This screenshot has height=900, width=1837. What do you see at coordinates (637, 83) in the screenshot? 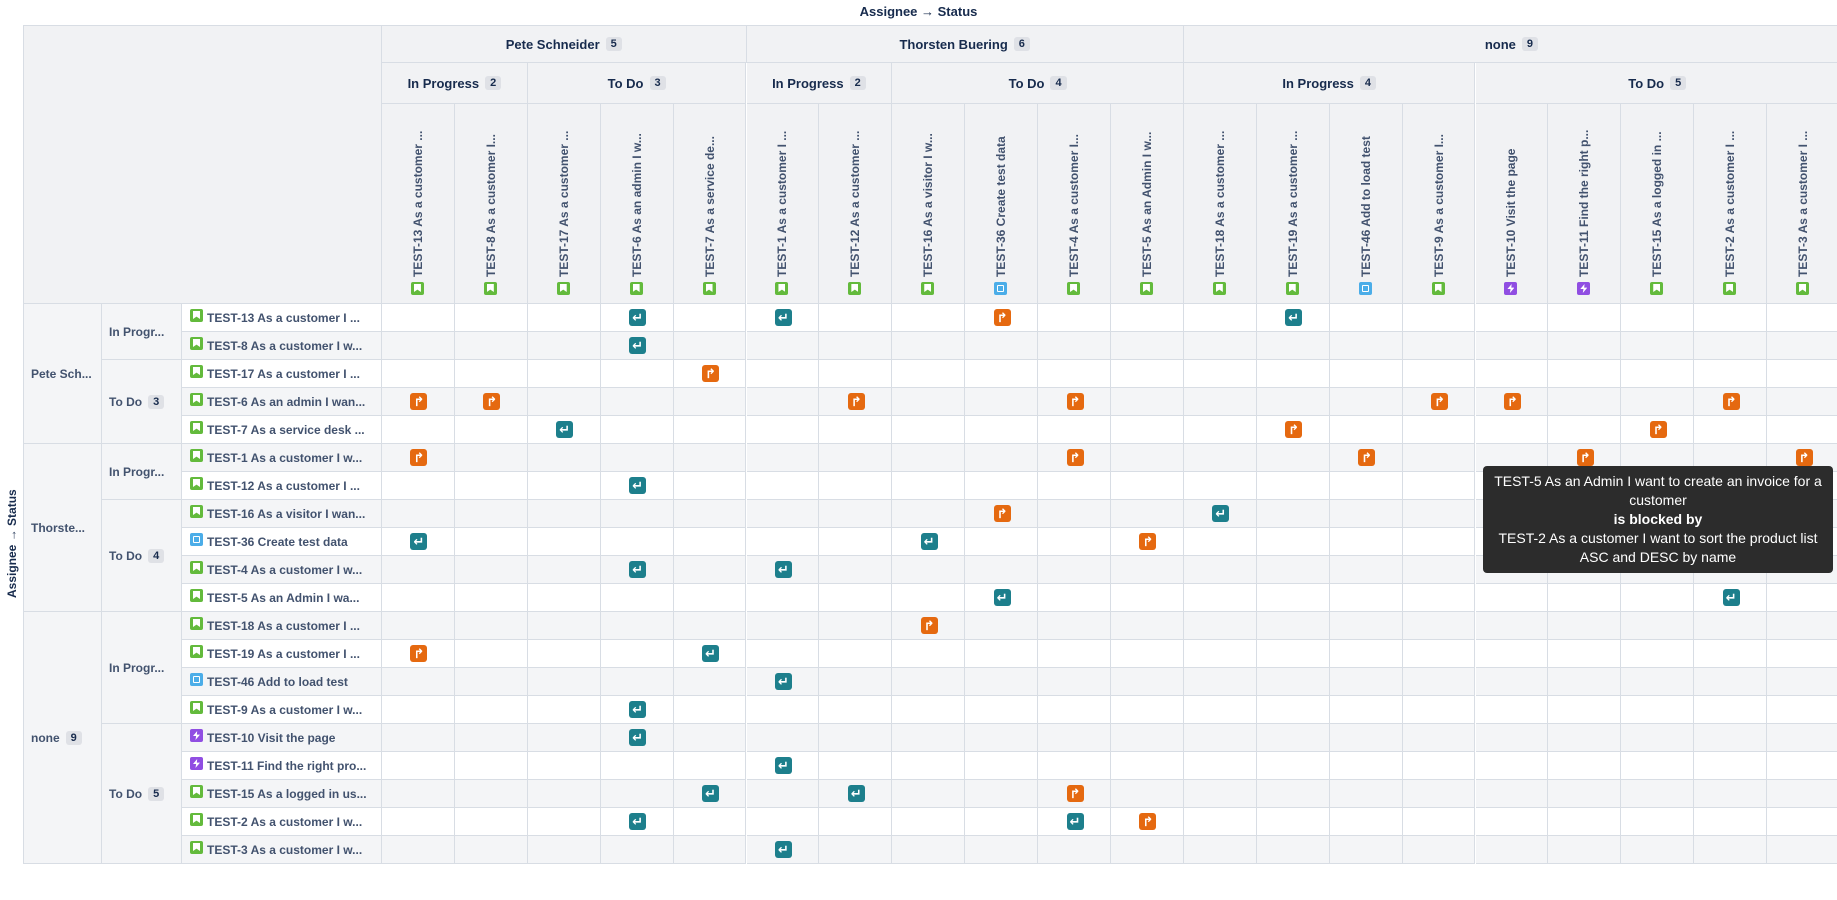
I see `column-group-status: To Do 3` at bounding box center [637, 83].